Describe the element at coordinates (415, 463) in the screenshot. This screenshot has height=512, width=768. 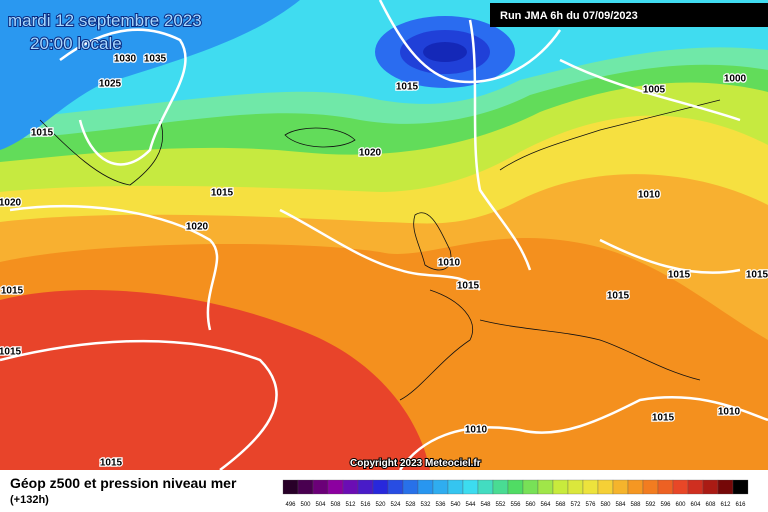
I see `copyright: Copyright 2023 Meteociel.fr` at that location.